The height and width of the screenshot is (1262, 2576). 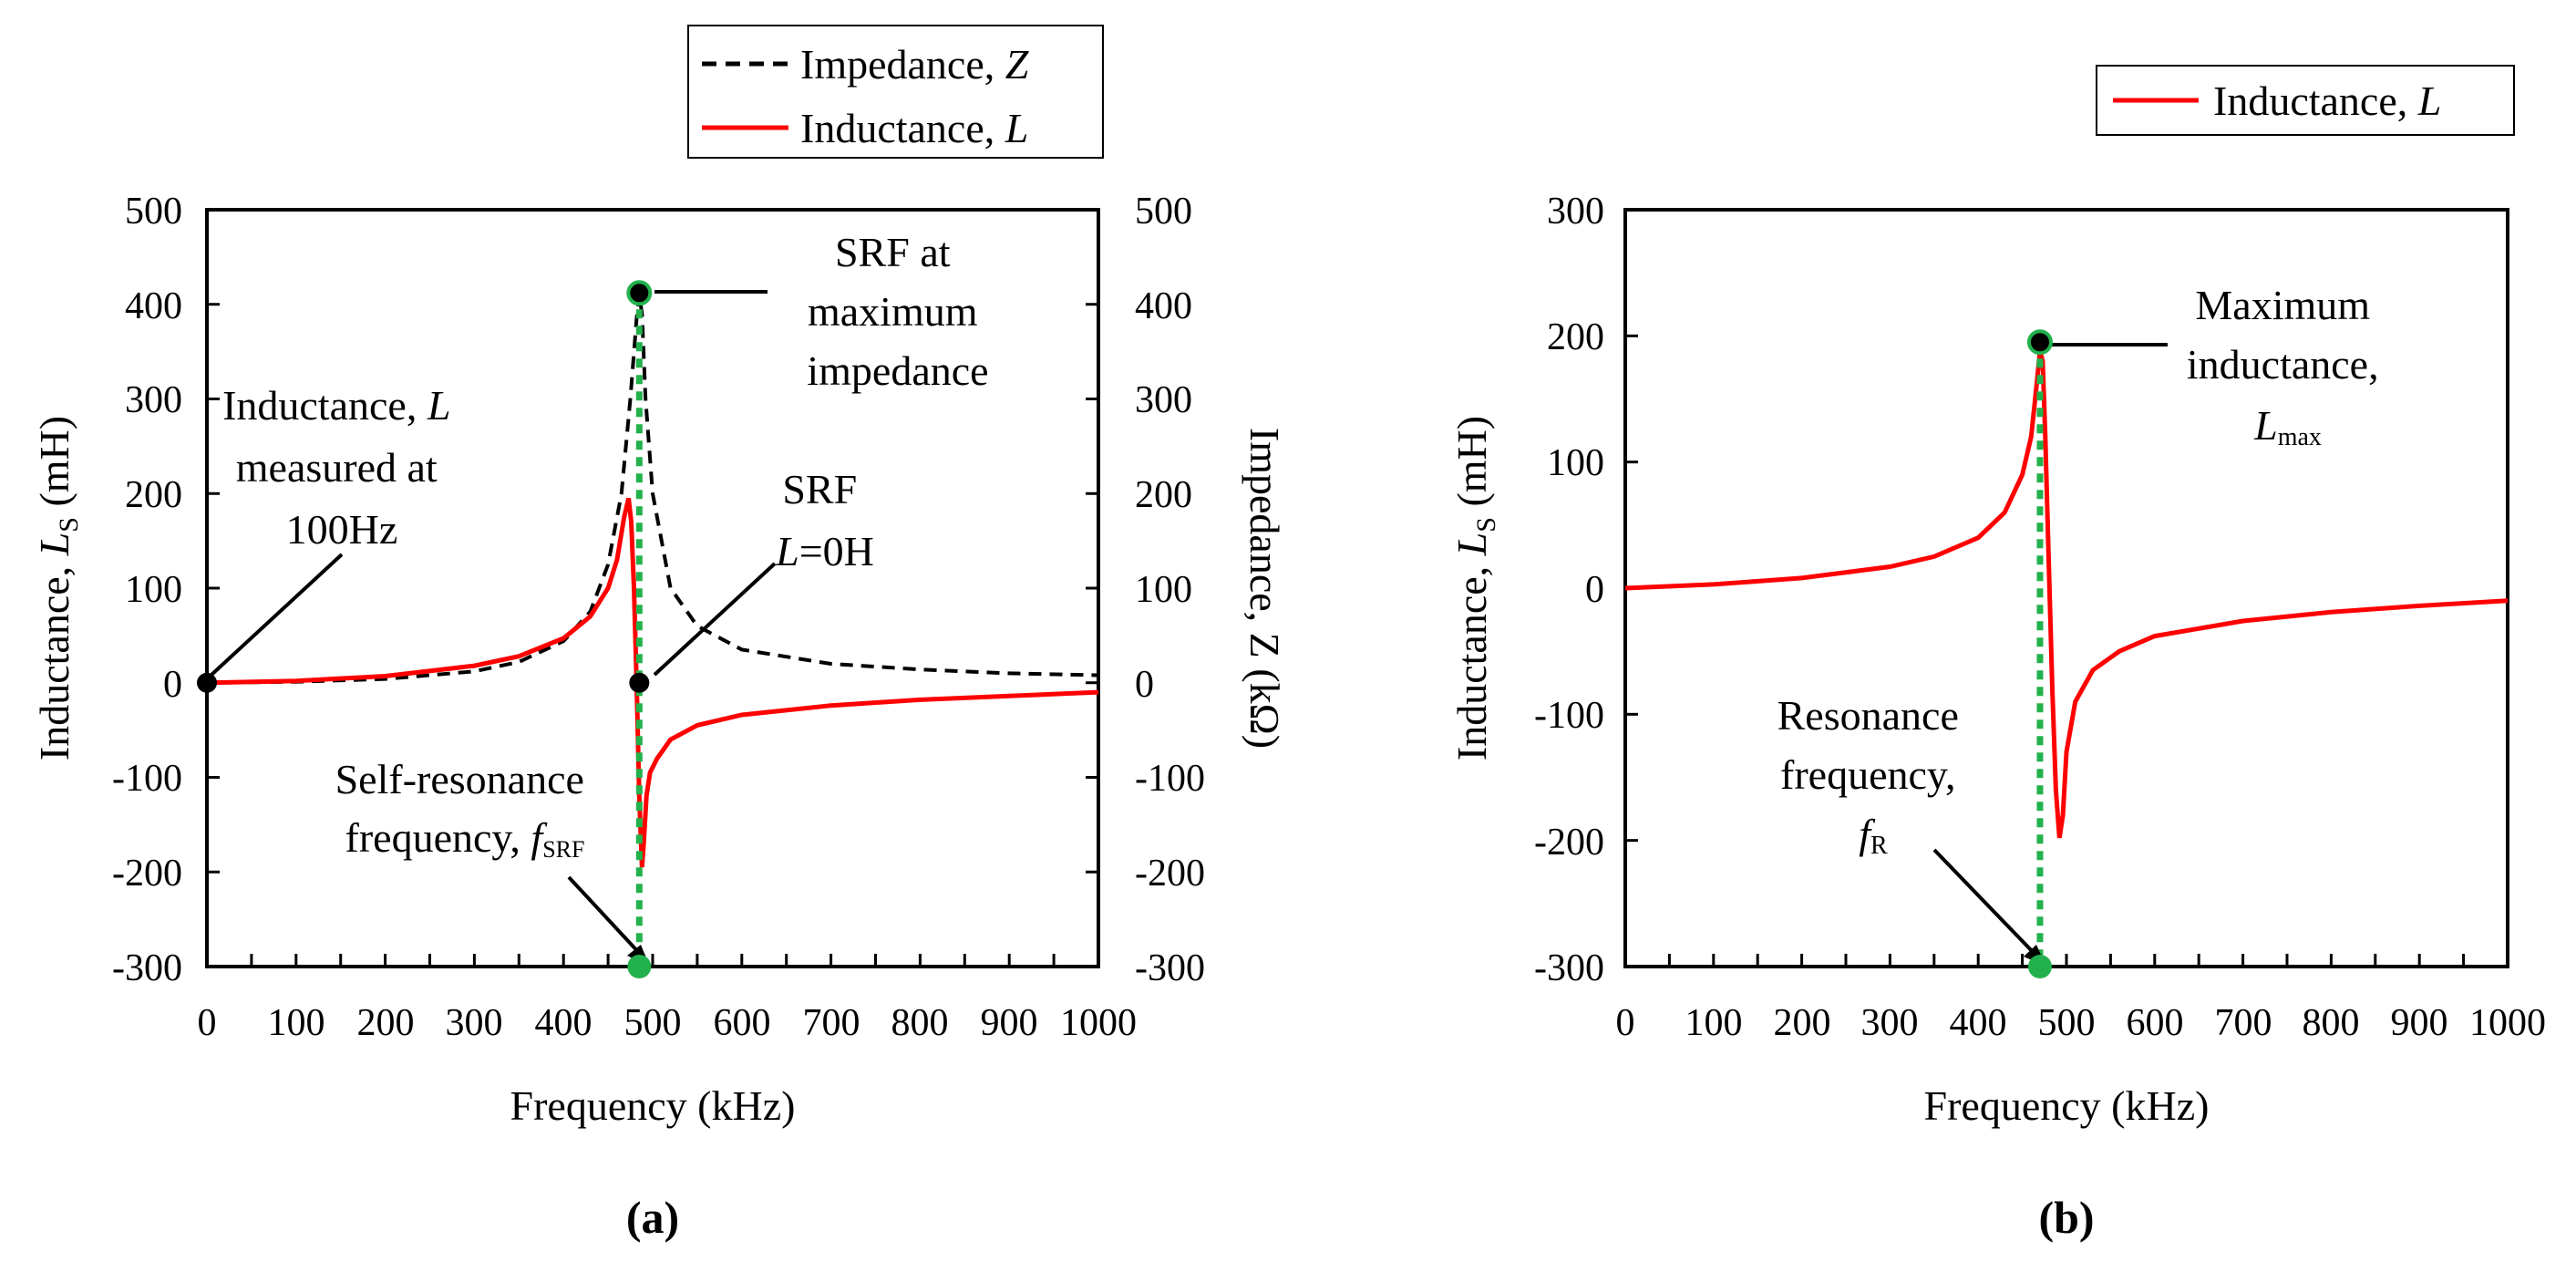 What do you see at coordinates (1569, 968) in the screenshot?
I see `y-tick-b: -300` at bounding box center [1569, 968].